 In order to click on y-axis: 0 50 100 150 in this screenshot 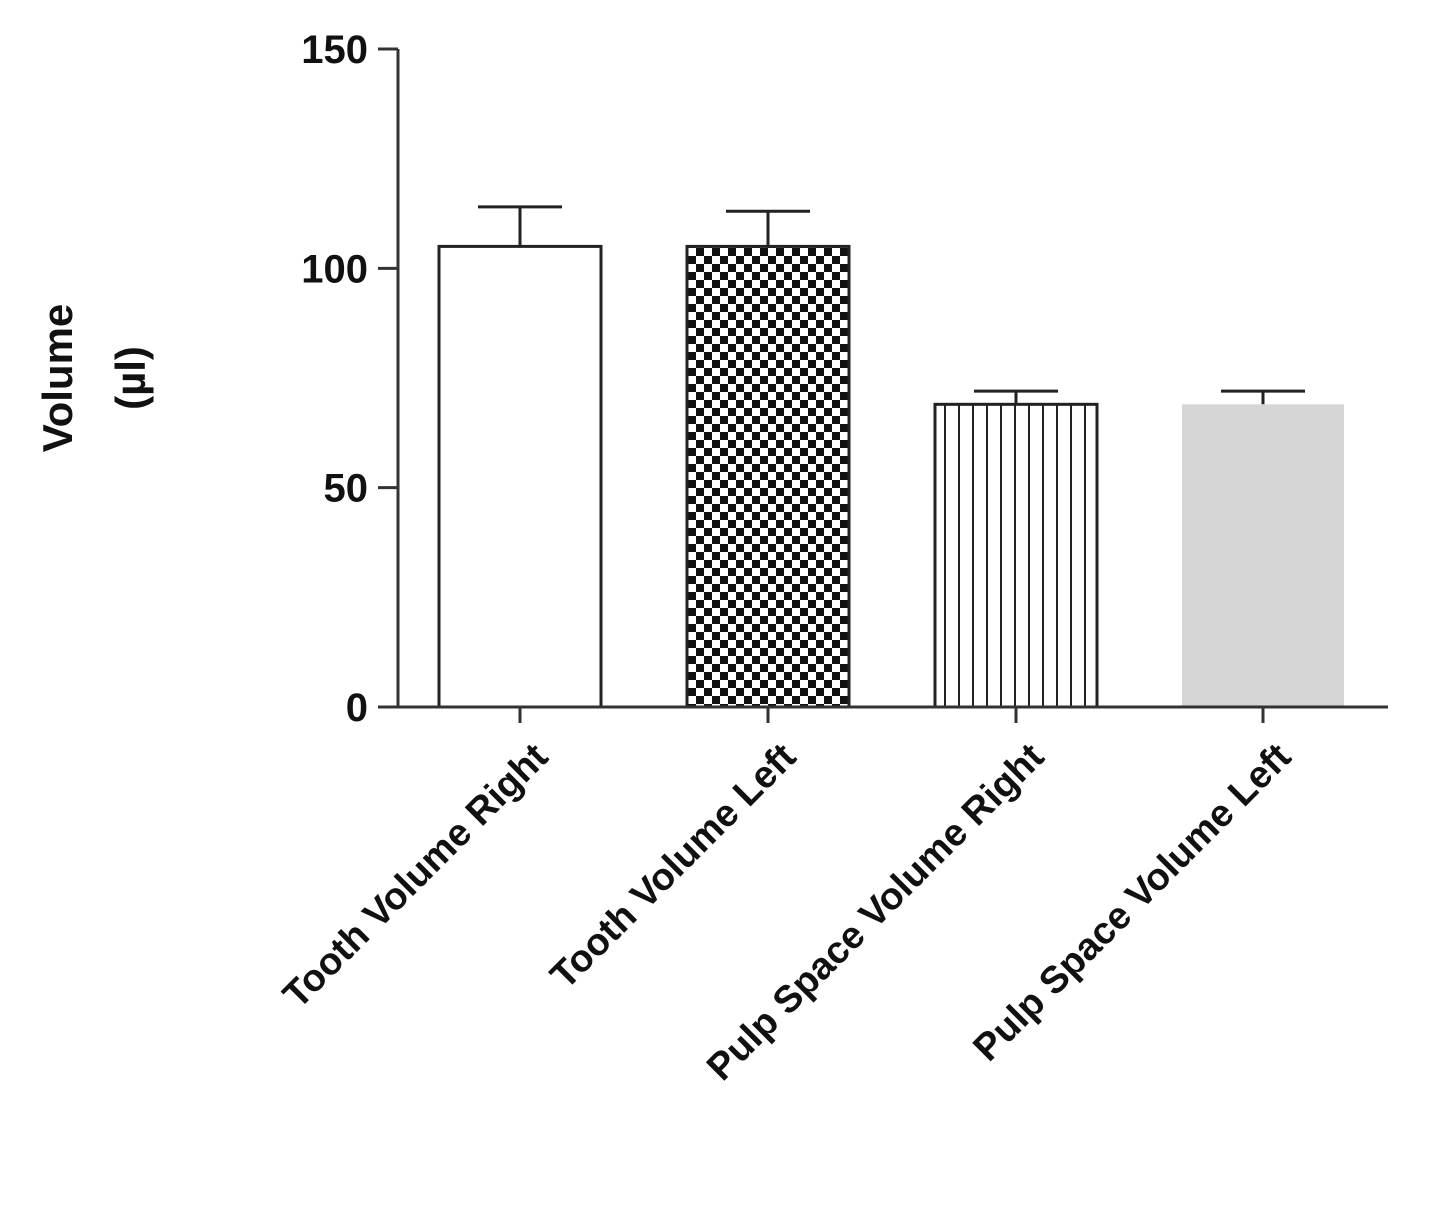, I will do `click(350, 379)`.